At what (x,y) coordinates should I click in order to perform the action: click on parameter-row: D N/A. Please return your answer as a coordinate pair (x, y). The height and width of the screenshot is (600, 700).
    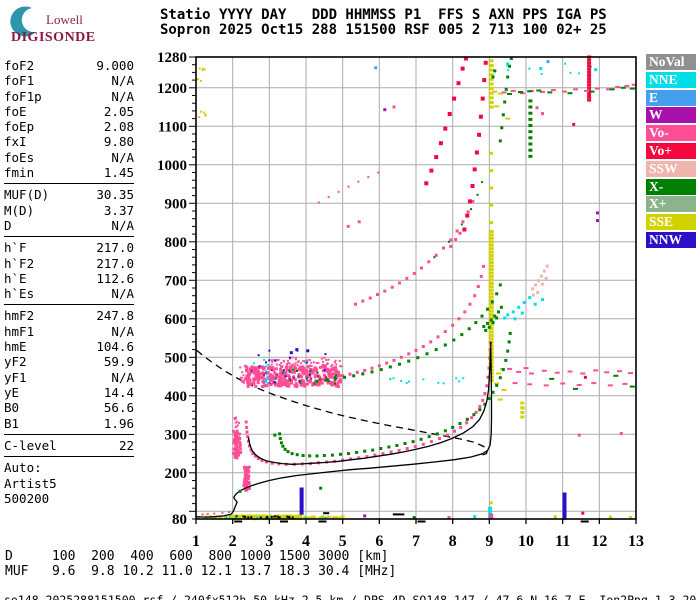
    Looking at the image, I should click on (69, 225).